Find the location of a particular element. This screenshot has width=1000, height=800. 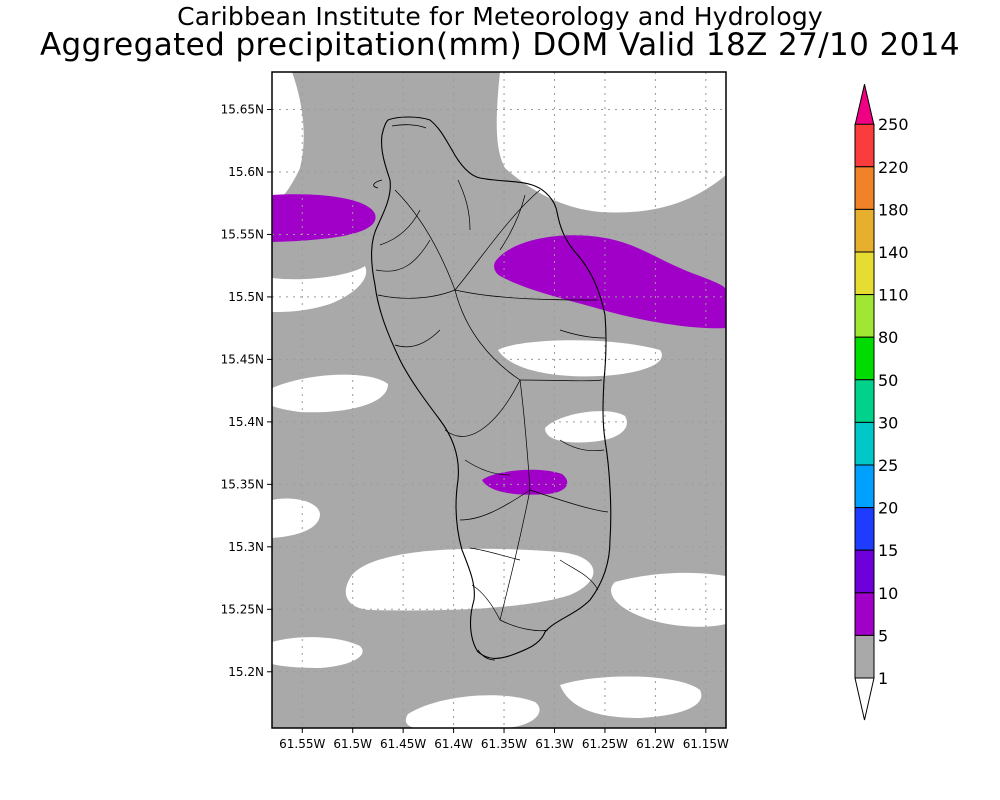

colorbar-label: 180 is located at coordinates (893, 209).